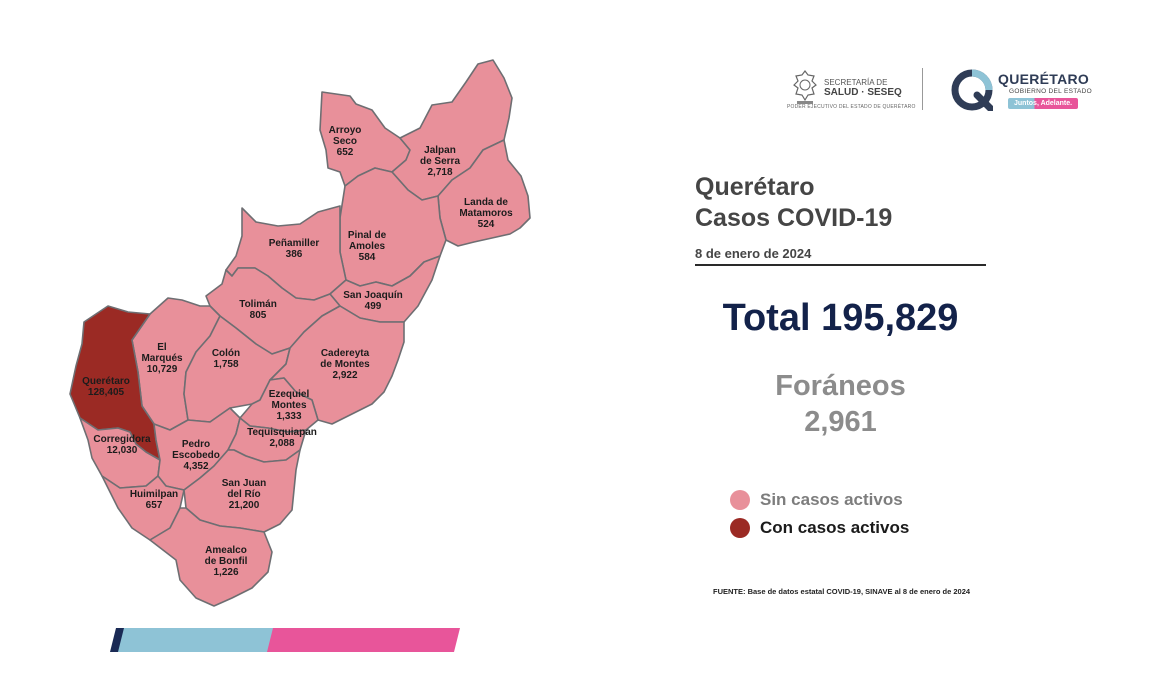 The width and height of the screenshot is (1160, 675). What do you see at coordinates (740, 500) in the screenshot?
I see `legend-swatch-no-active` at bounding box center [740, 500].